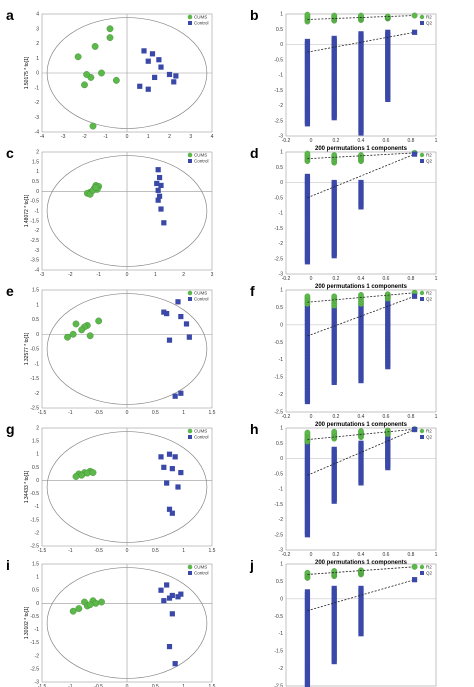 This screenshot has width=474, height=687. I want to click on y-axis-label: 1.32577 * to[1], so click(27, 348).